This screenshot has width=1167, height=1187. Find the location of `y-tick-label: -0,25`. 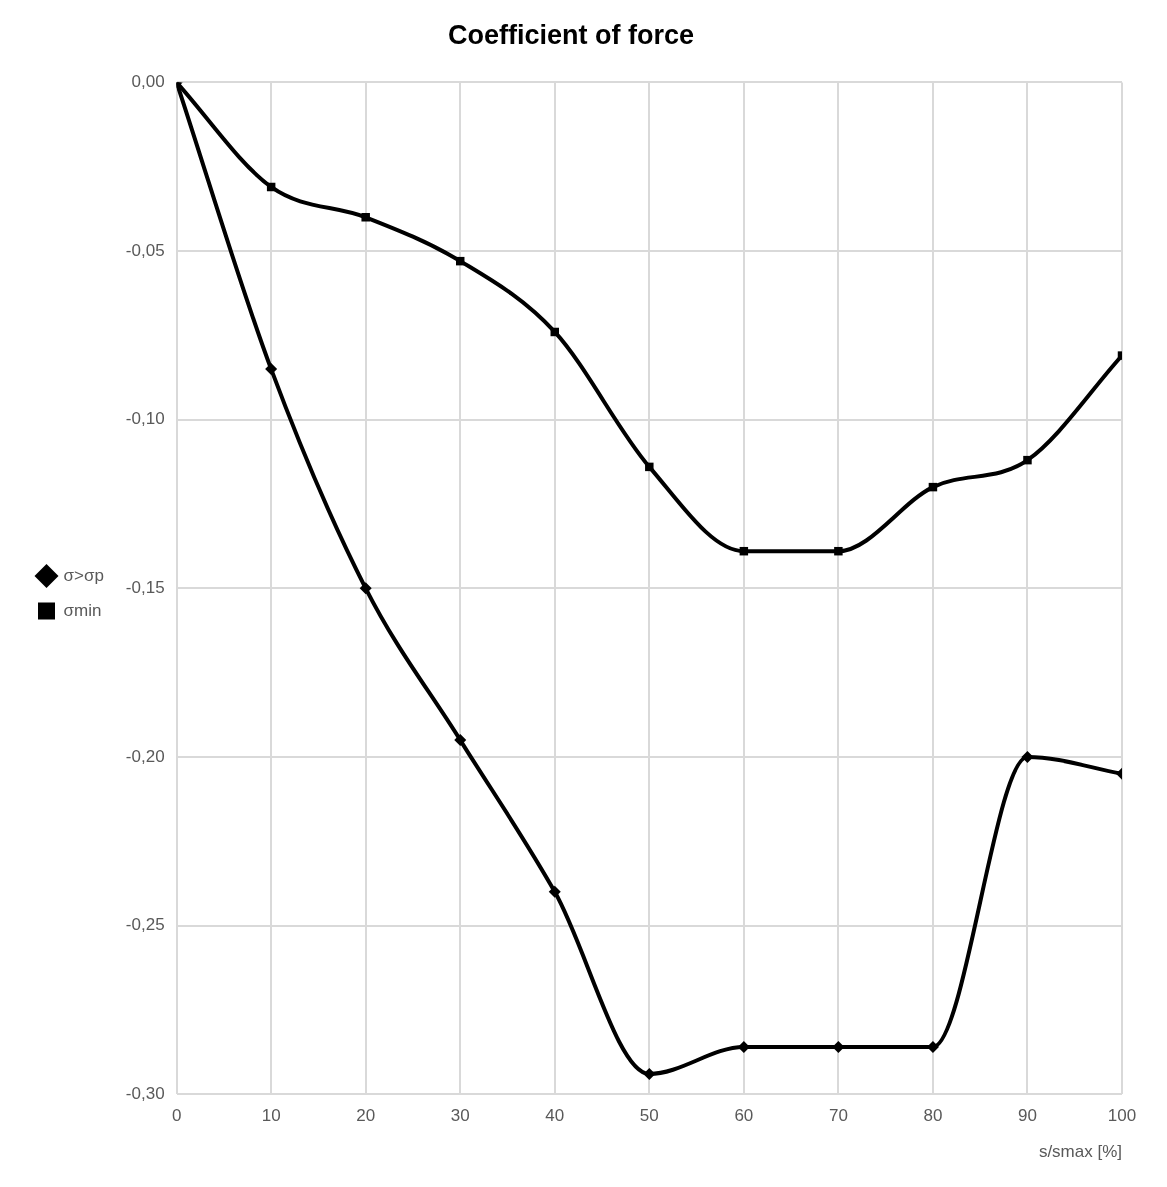

y-tick-label: -0,25 is located at coordinates (145, 925).